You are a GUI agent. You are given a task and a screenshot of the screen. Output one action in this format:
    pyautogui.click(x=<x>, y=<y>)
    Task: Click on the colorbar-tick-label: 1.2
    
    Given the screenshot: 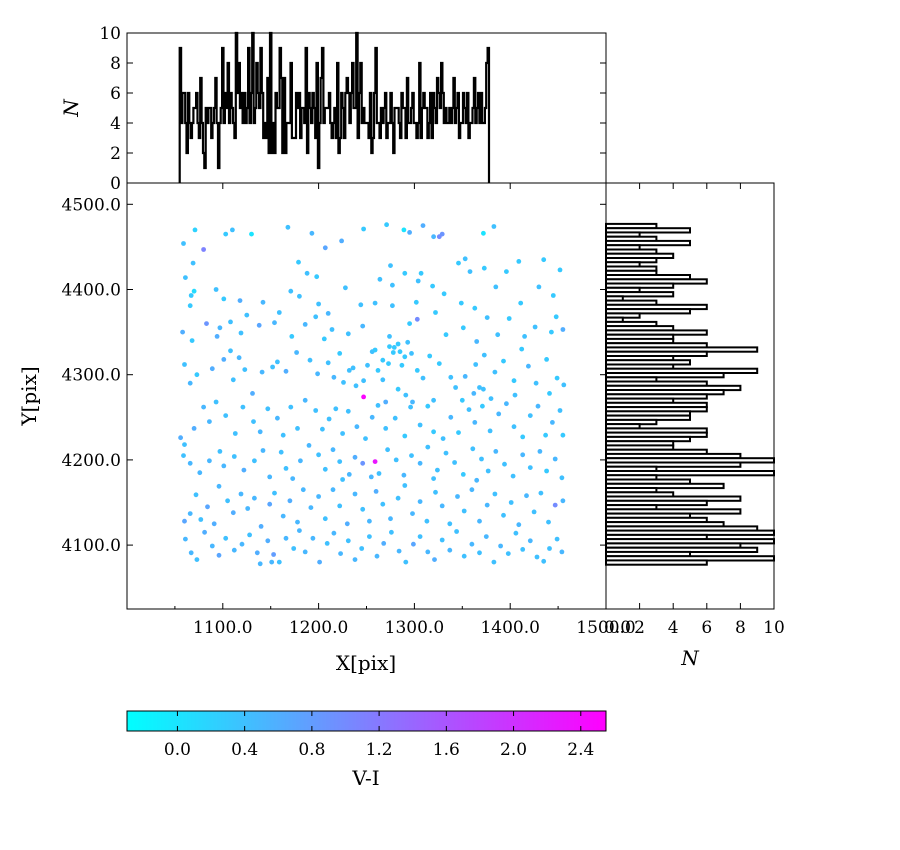 What is the action you would take?
    pyautogui.click(x=379, y=750)
    